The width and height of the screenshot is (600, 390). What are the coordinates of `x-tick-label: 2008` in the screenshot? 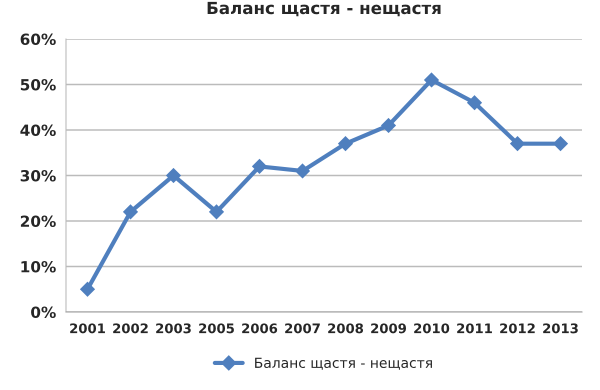 It's located at (346, 328).